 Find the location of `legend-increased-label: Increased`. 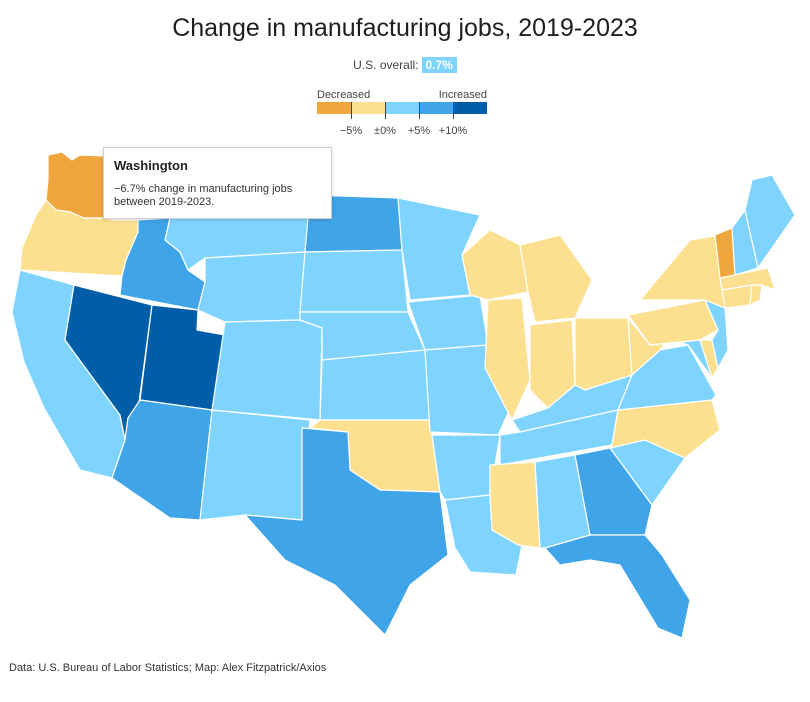

legend-increased-label: Increased is located at coordinates (462, 95).